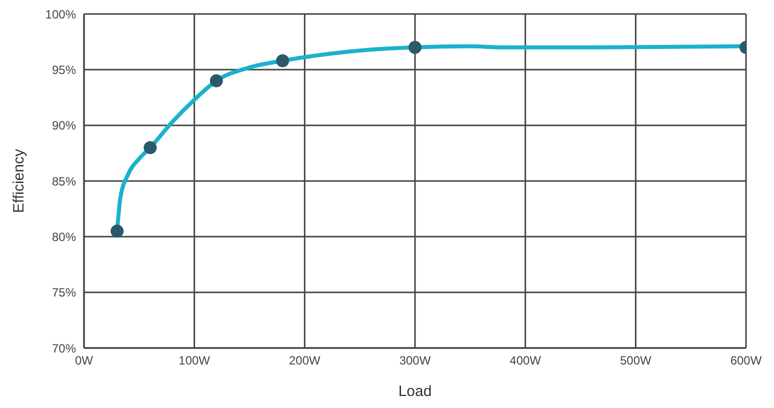 This screenshot has width=774, height=408. Describe the element at coordinates (415, 361) in the screenshot. I see `x-tick-label: 300W` at that location.